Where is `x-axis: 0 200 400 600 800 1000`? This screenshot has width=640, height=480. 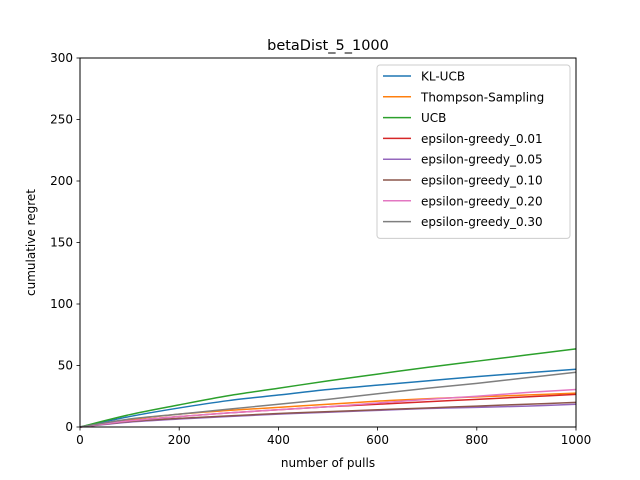
x-axis: 0 200 400 600 800 1000 is located at coordinates (333, 437).